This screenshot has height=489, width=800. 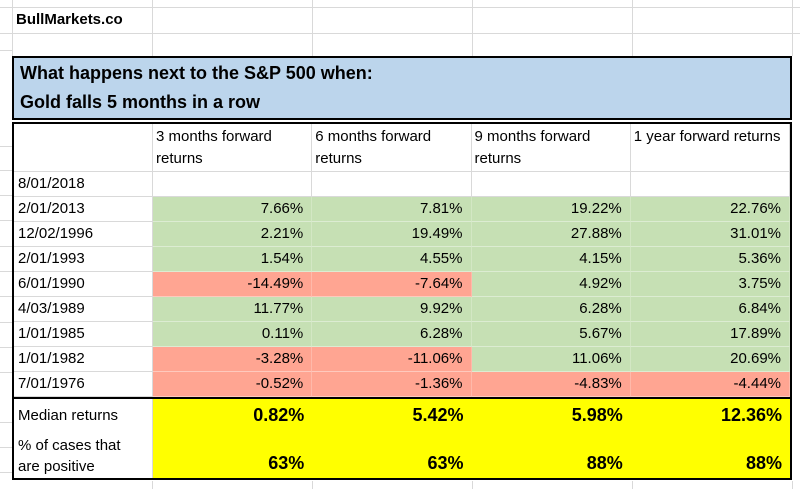 I want to click on return-cell: 11.06%, so click(x=551, y=359).